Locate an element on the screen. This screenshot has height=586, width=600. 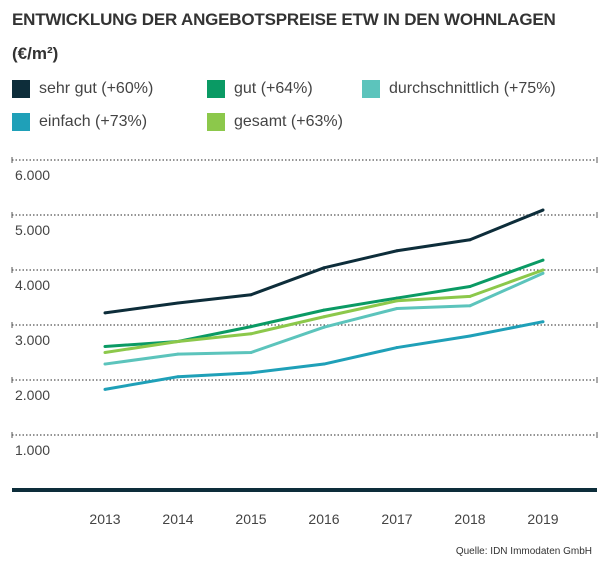
legend-label: durchschnittlich (+75%) is located at coordinates (472, 88).